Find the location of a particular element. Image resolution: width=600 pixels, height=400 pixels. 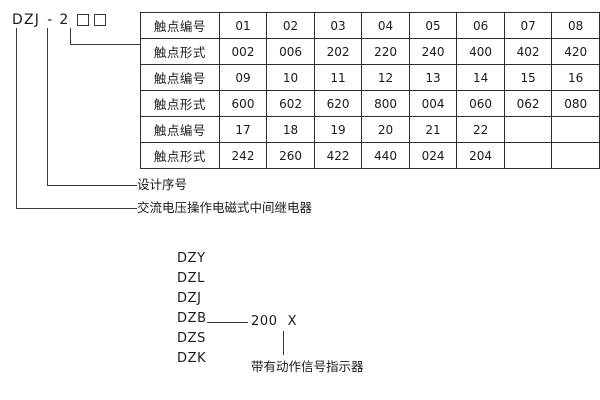

table-cell: 18 is located at coordinates (290, 129).